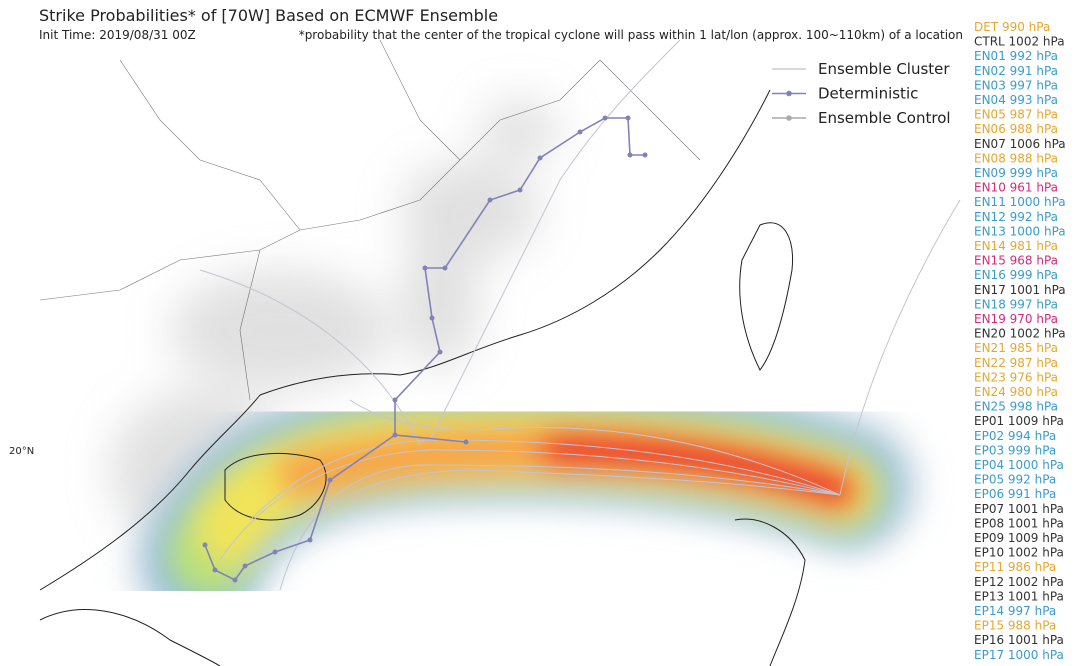 The height and width of the screenshot is (666, 1080). What do you see at coordinates (1015, 480) in the screenshot?
I see `member-label: EP05 992 hPa` at bounding box center [1015, 480].